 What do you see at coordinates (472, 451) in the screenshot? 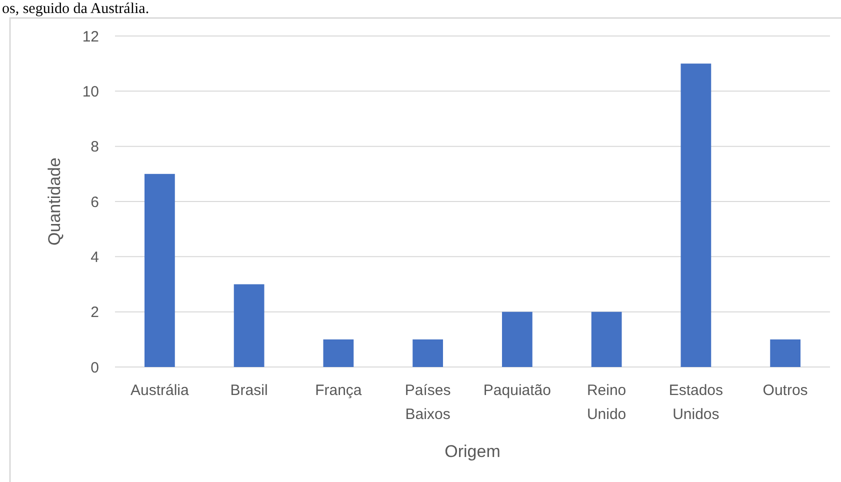
I see `x-axis-title: Origem` at bounding box center [472, 451].